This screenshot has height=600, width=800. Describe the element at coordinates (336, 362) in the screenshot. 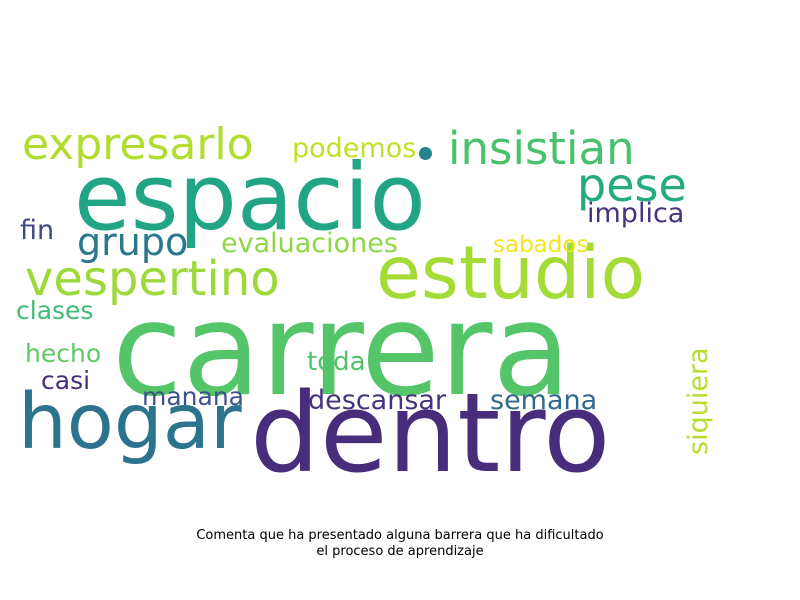

I see `word-toda: toda` at that location.